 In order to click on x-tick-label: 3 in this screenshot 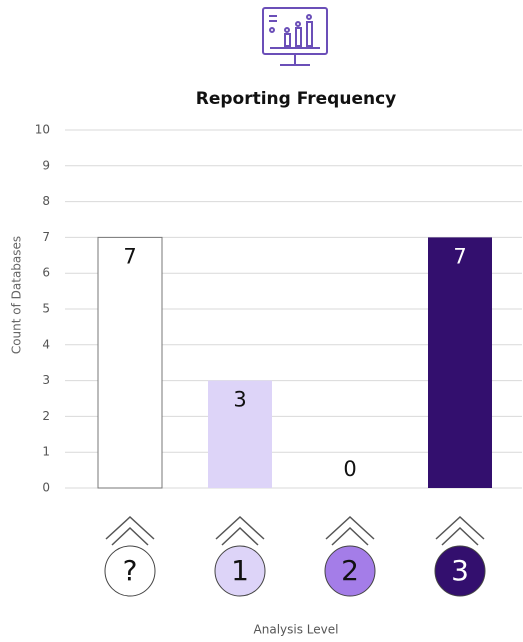, I will do `click(460, 570)`.